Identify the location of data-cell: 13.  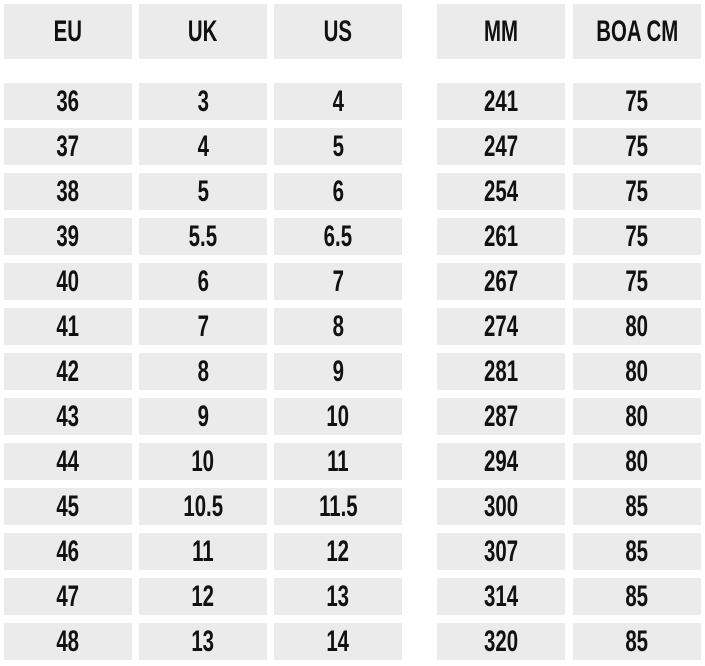
(338, 596).